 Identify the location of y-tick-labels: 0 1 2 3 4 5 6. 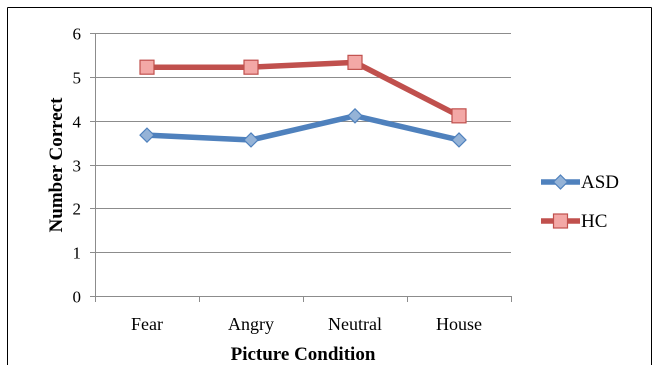
(77, 166).